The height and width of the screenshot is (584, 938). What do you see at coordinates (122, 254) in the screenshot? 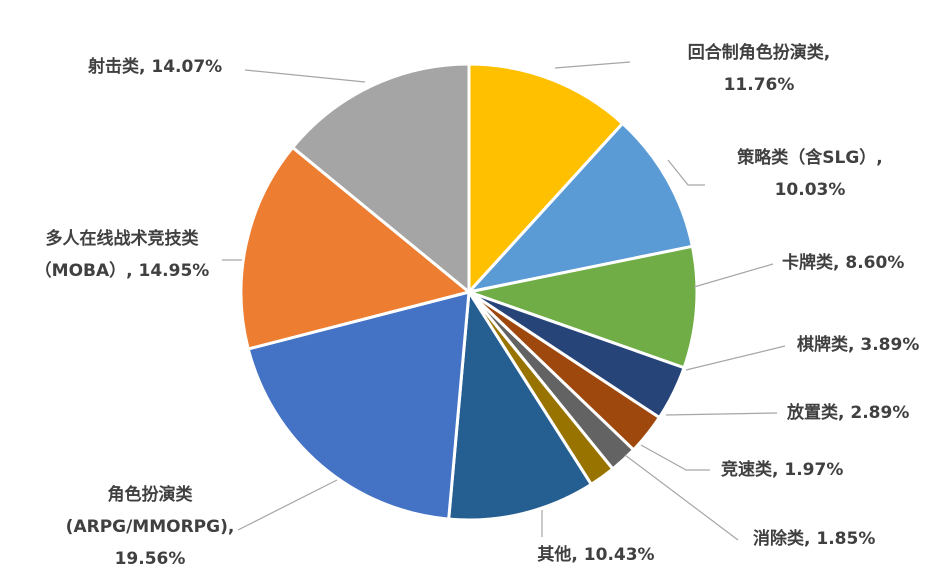
I see `data-label-10: 多人在线战术竞技类 （MOBA）, 14.95%` at bounding box center [122, 254].